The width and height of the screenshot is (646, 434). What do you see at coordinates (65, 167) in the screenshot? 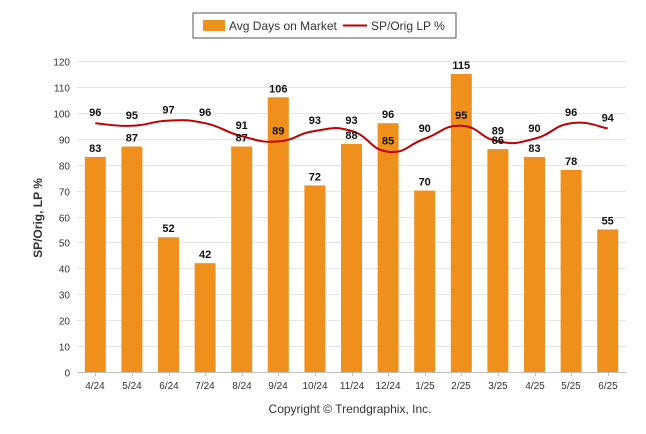
I see `y-tick-label: 80` at bounding box center [65, 167].